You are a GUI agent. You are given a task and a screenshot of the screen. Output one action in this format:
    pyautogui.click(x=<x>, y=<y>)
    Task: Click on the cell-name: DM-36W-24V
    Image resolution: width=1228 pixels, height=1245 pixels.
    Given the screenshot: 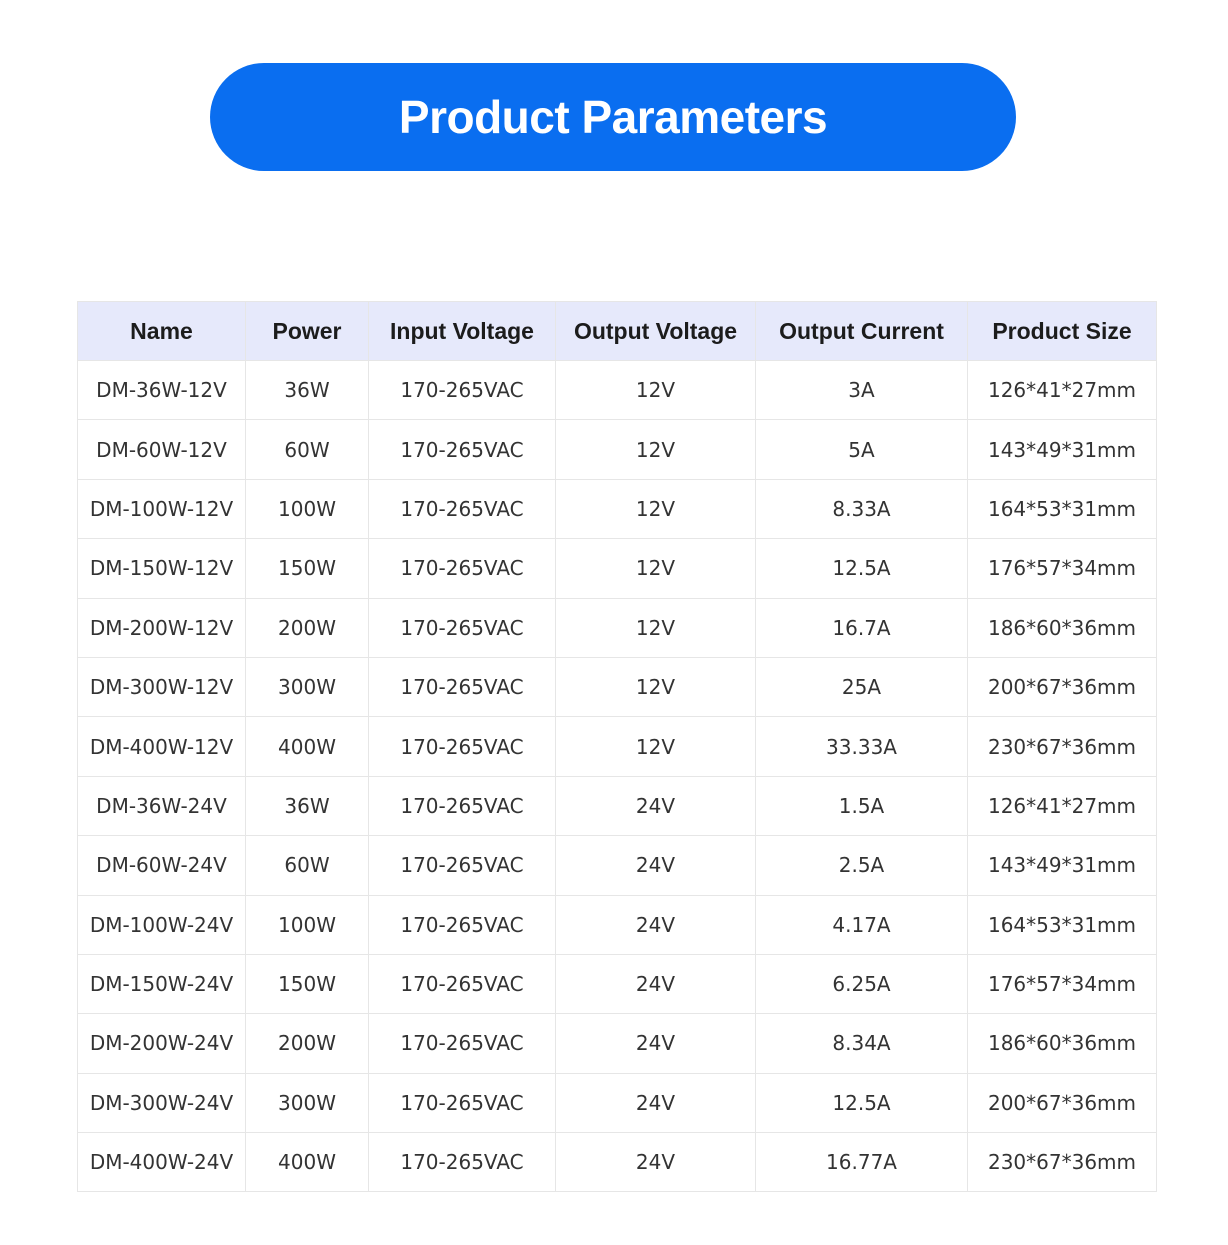 What is the action you would take?
    pyautogui.click(x=161, y=806)
    